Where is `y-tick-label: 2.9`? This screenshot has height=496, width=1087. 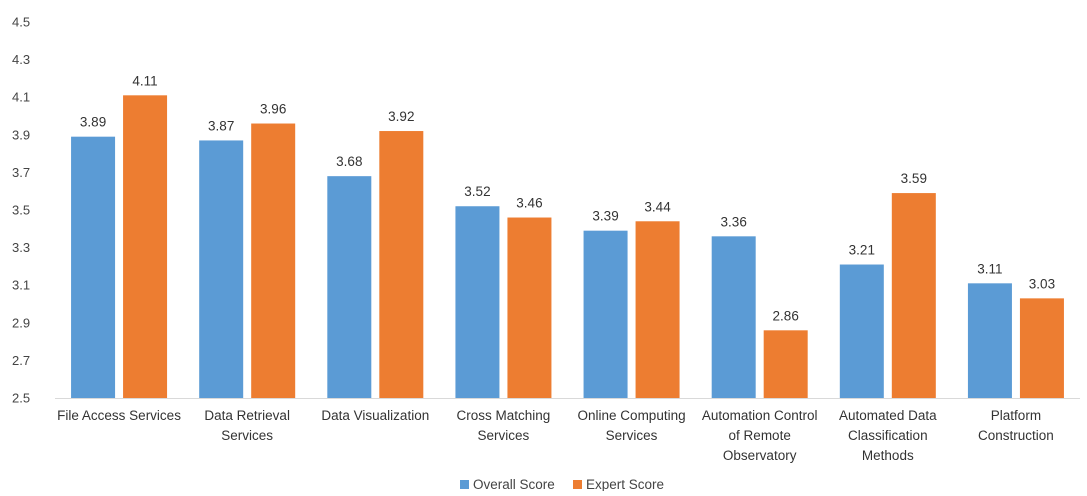
y-tick-label: 2.9 is located at coordinates (21, 322).